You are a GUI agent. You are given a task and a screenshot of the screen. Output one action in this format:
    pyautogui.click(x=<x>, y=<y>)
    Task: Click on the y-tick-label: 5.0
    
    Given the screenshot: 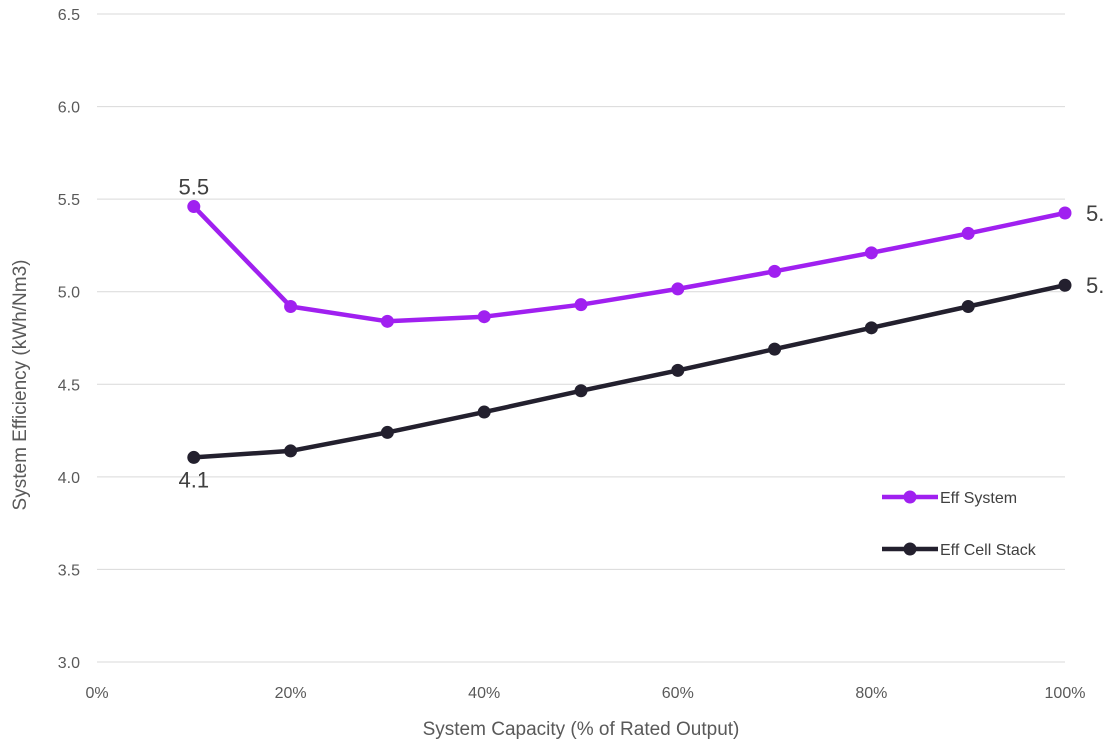 What is the action you would take?
    pyautogui.click(x=69, y=293)
    